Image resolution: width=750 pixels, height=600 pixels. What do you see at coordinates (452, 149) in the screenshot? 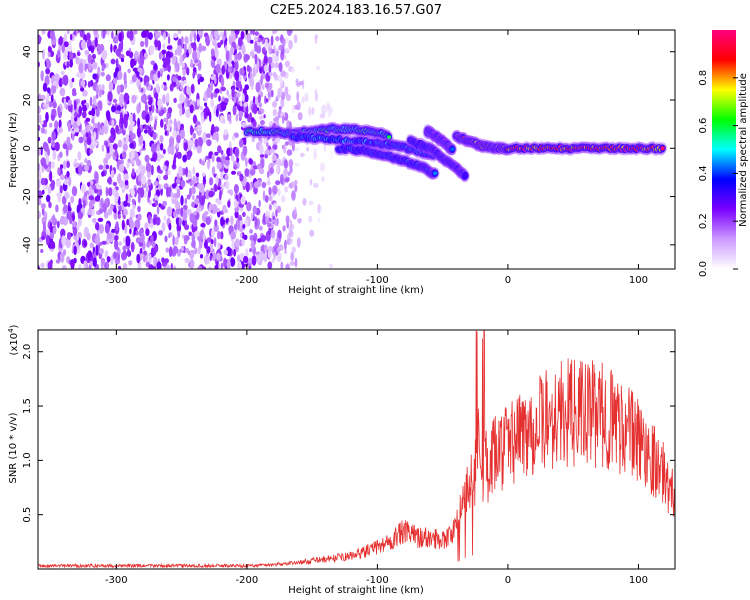
I see `heatmap-feature-core` at bounding box center [452, 149].